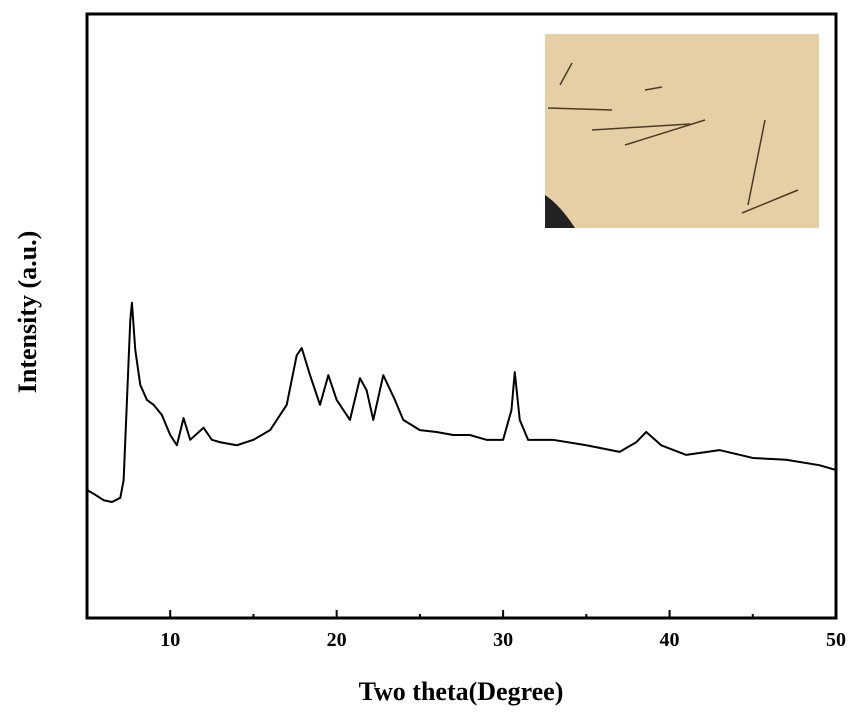  I want to click on x-tick-label: 10, so click(170, 640).